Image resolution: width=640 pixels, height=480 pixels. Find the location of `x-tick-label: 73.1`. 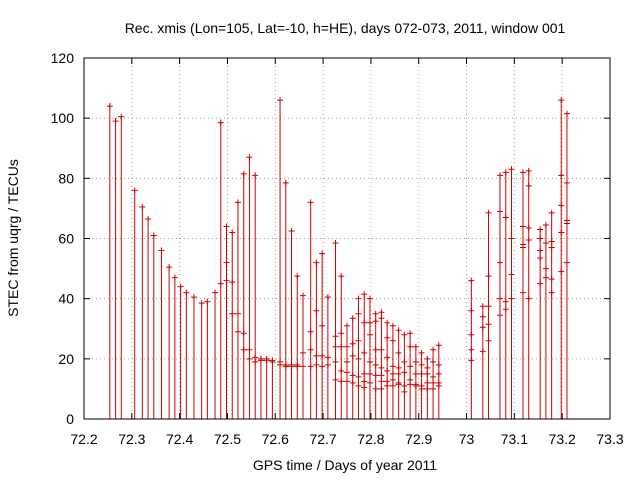

x-tick-label: 73.1 is located at coordinates (514, 439).